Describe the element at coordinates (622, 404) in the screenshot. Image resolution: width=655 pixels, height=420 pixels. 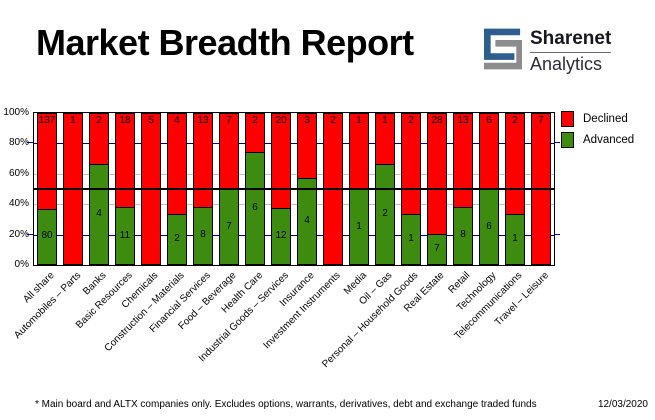
I see `report-date: 12/03/2020` at that location.